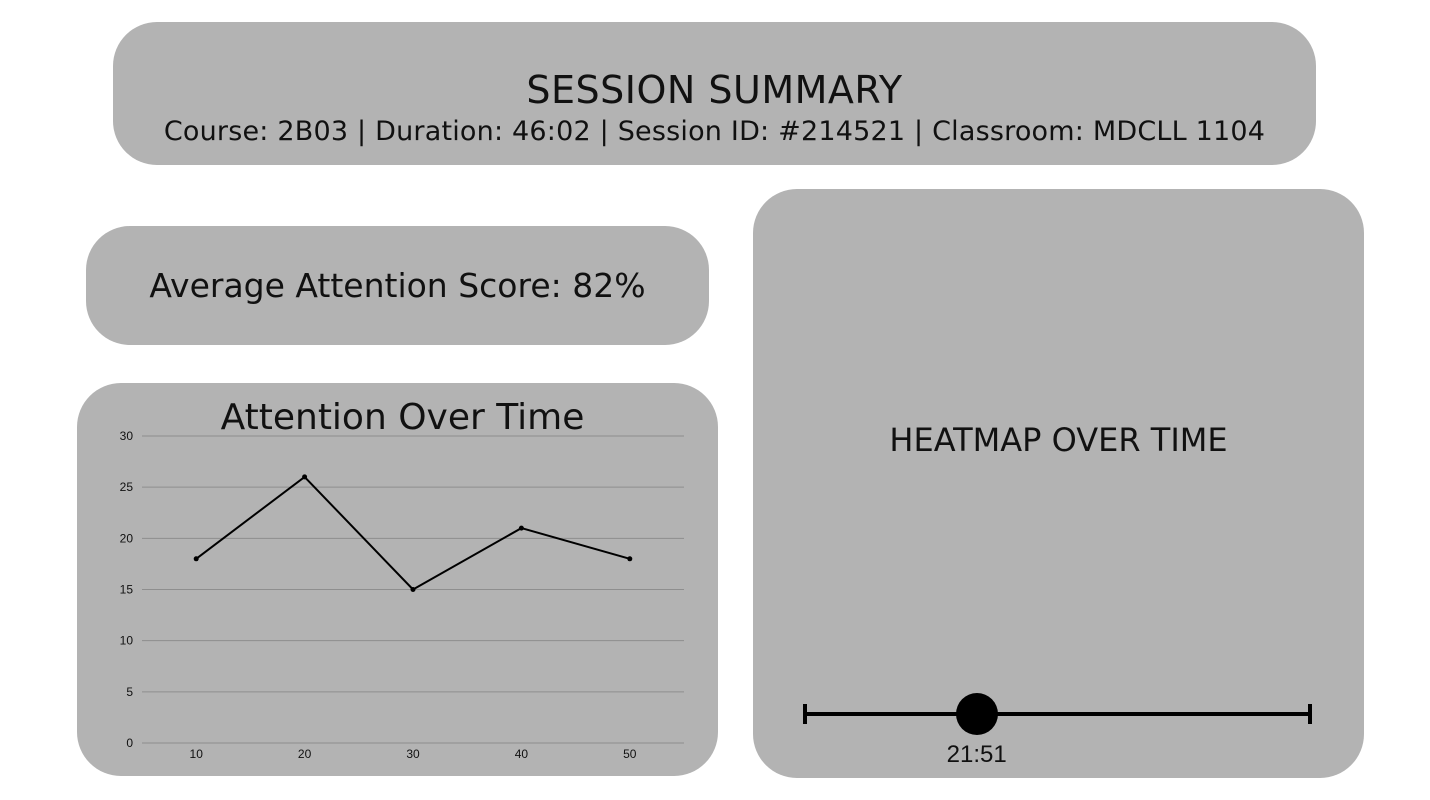 The image size is (1430, 800). I want to click on x-tick-label: 50, so click(630, 754).